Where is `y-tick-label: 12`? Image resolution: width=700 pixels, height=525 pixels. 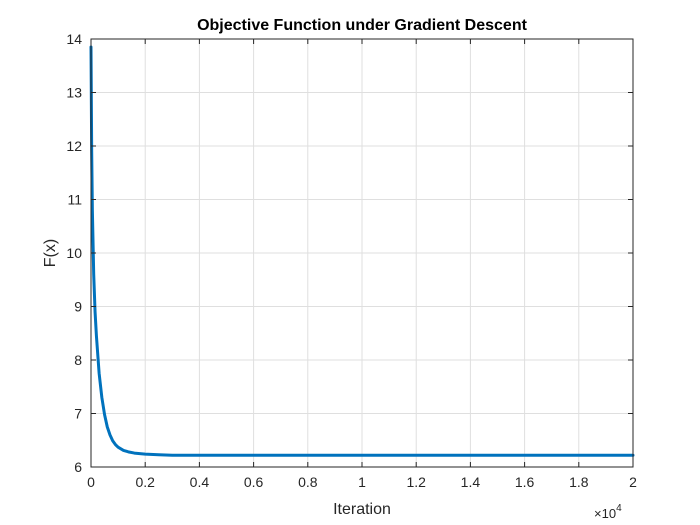 y-tick-label: 12 is located at coordinates (74, 146).